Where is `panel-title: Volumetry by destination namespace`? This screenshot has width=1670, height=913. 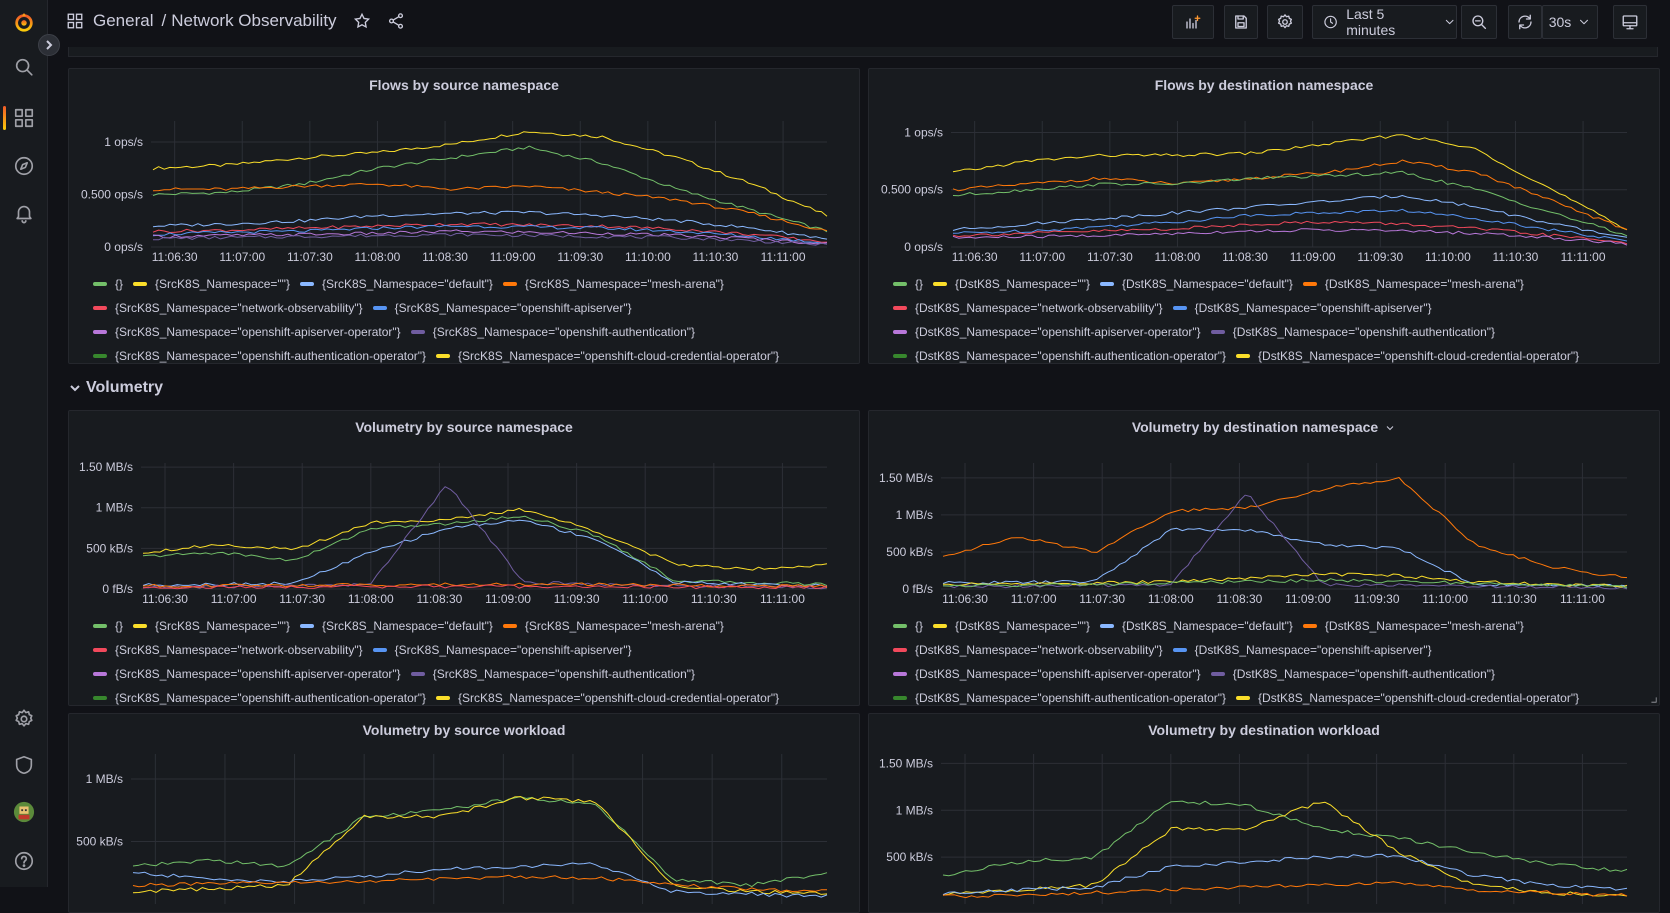 panel-title: Volumetry by destination namespace is located at coordinates (1264, 427).